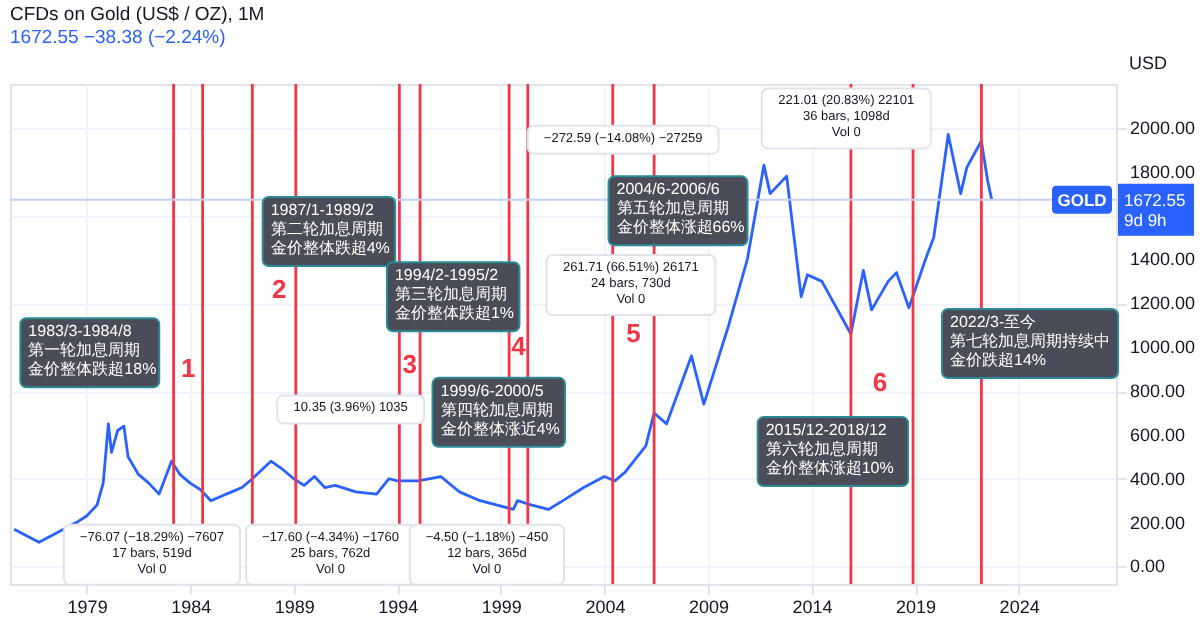 The width and height of the screenshot is (1200, 632). Describe the element at coordinates (137, 15) in the screenshot. I see `chart-title: CFDs on Gold (US$ / OZ), 1M` at that location.